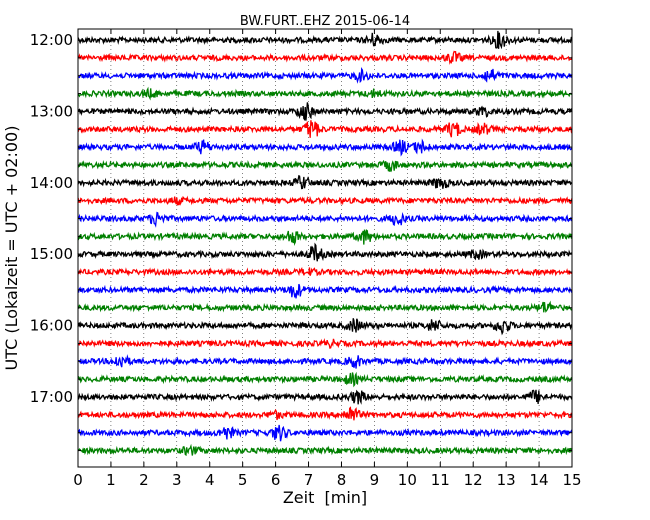 Image resolution: width=650 pixels, height=520 pixels. Describe the element at coordinates (51, 254) in the screenshot. I see `y-tick-label: 15:00` at that location.